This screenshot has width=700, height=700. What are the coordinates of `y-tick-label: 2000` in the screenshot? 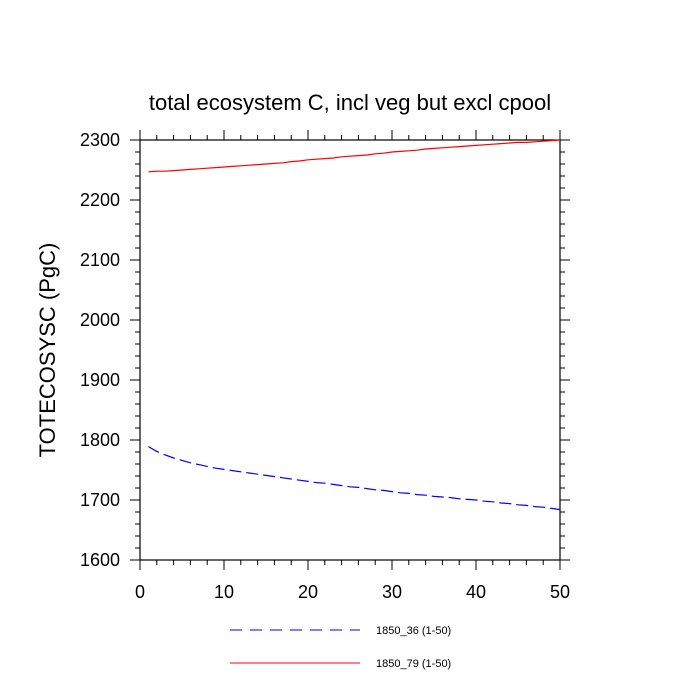 It's located at (100, 320).